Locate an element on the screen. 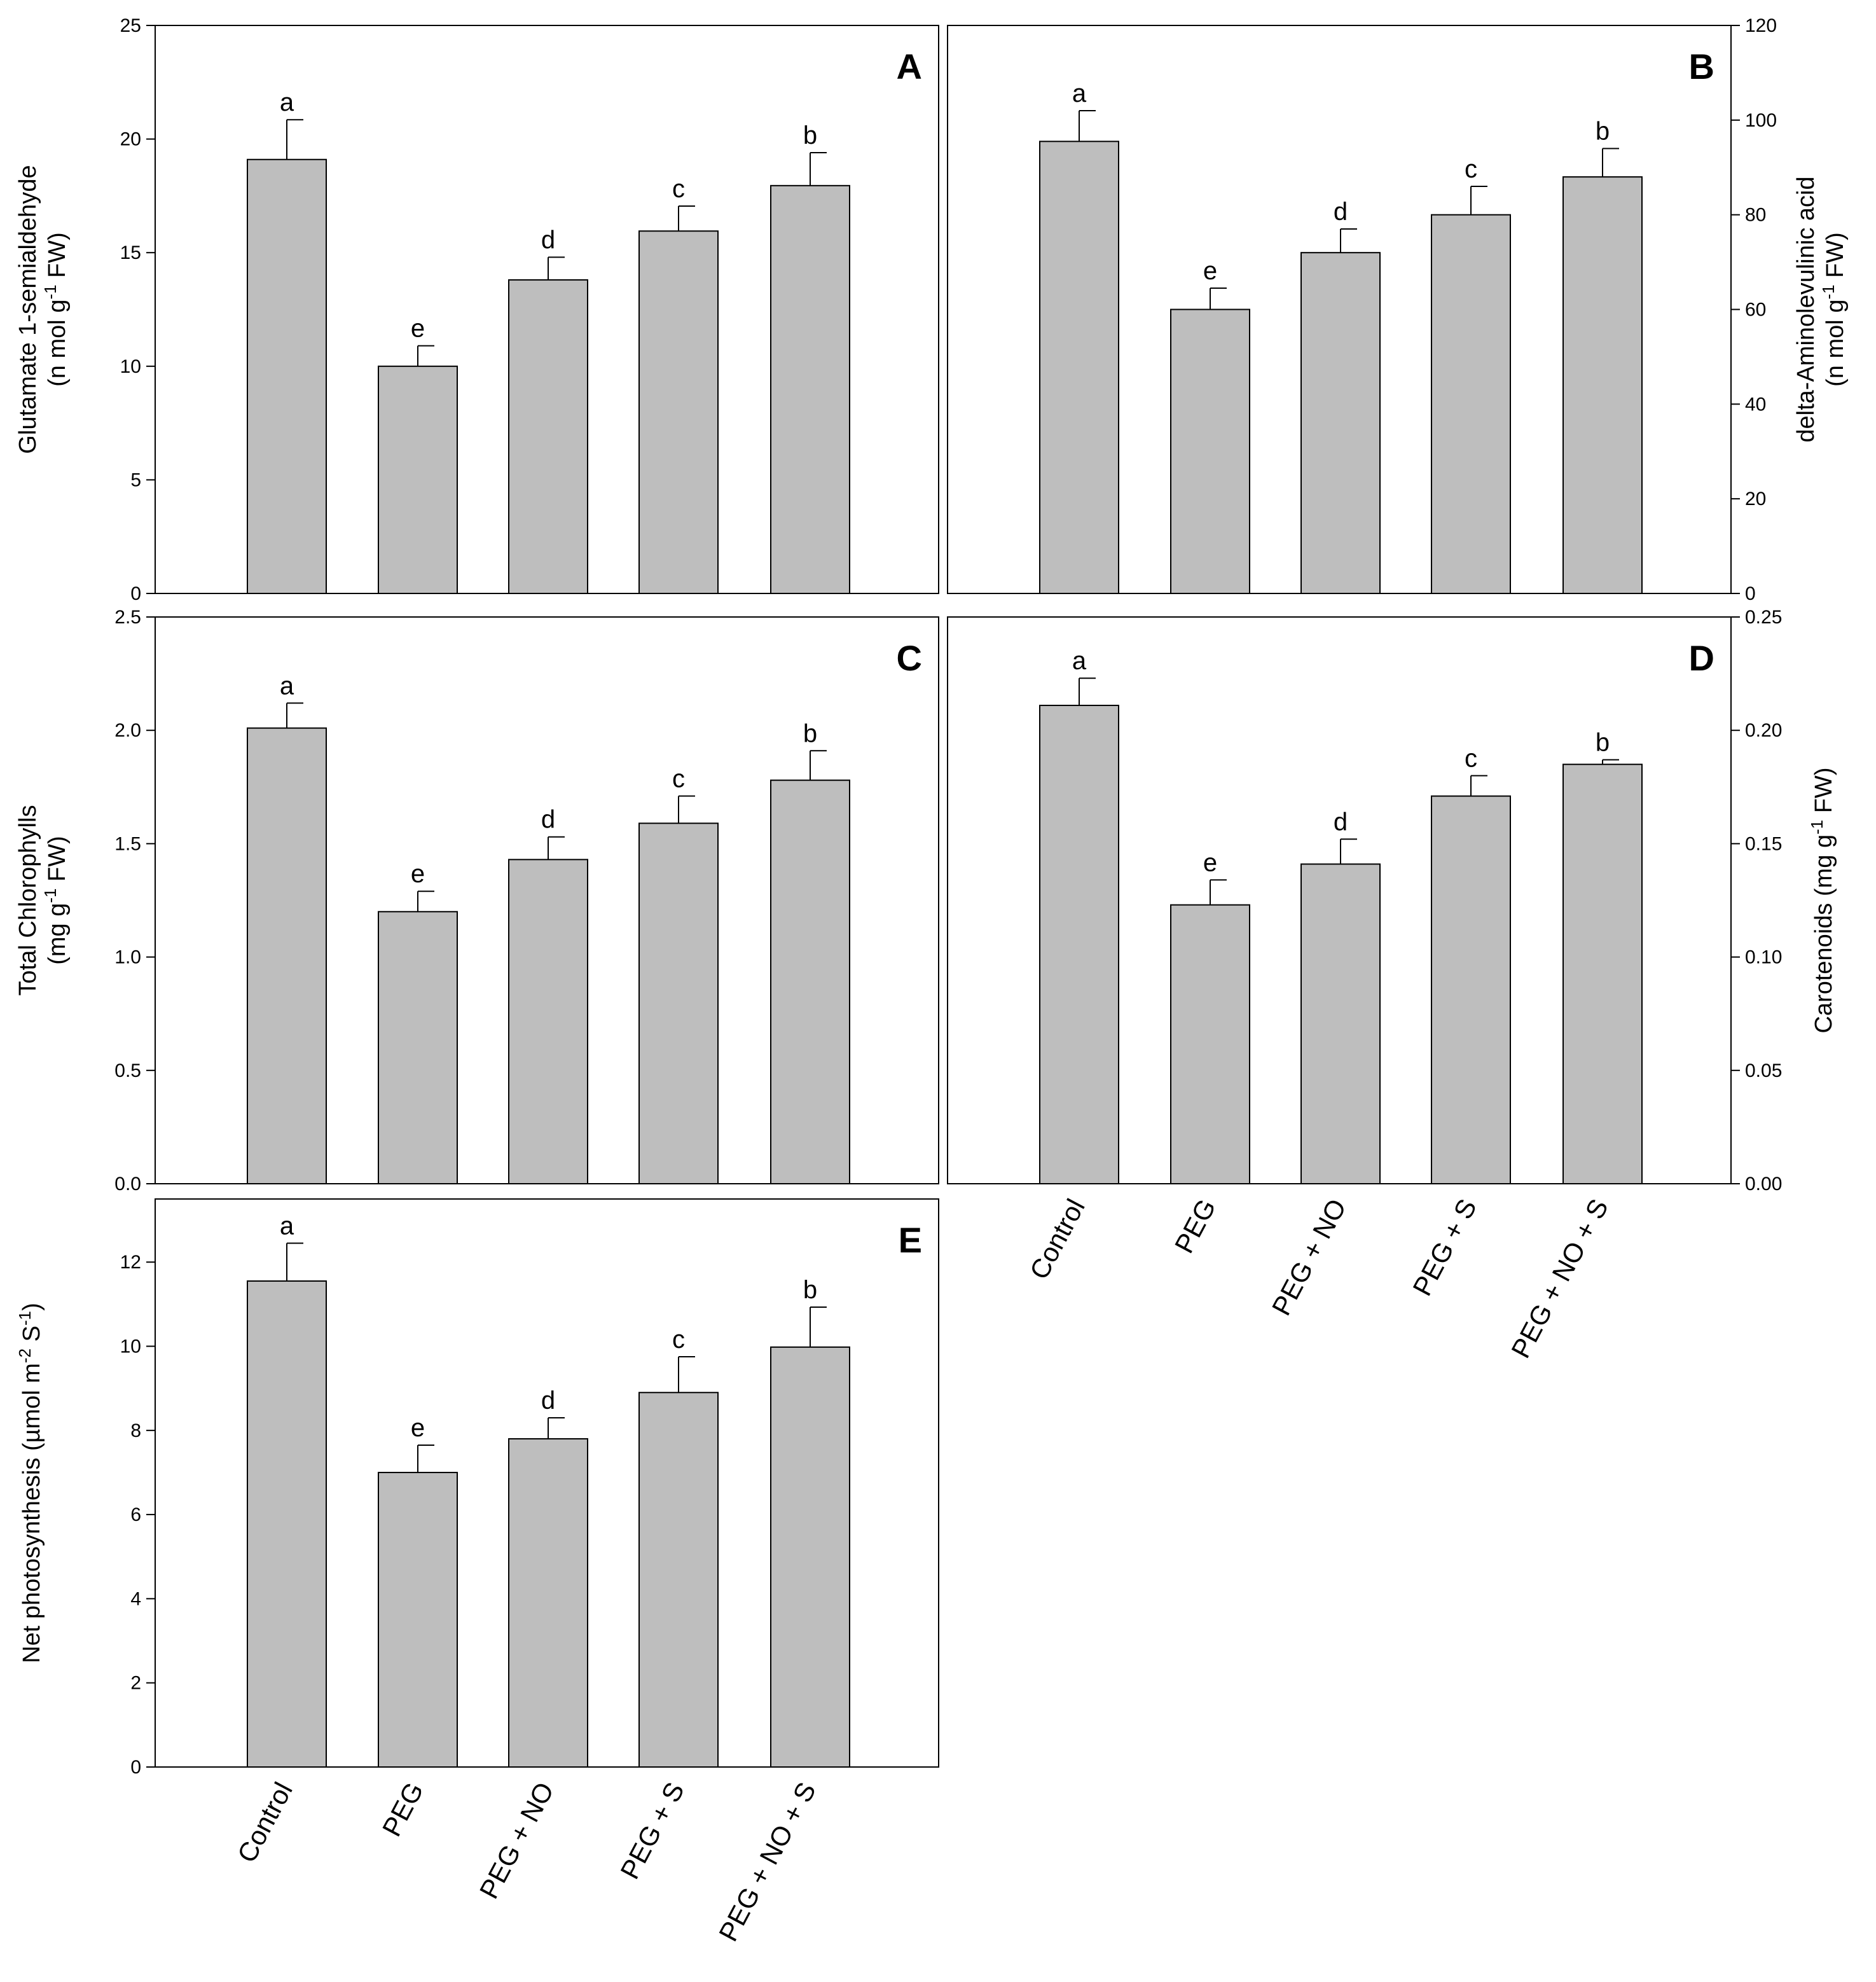 Image resolution: width=1876 pixels, height=1982 pixels. y-axis-label: Net photosynthesis (µmol m-2 S-1) is located at coordinates (30, 1483).